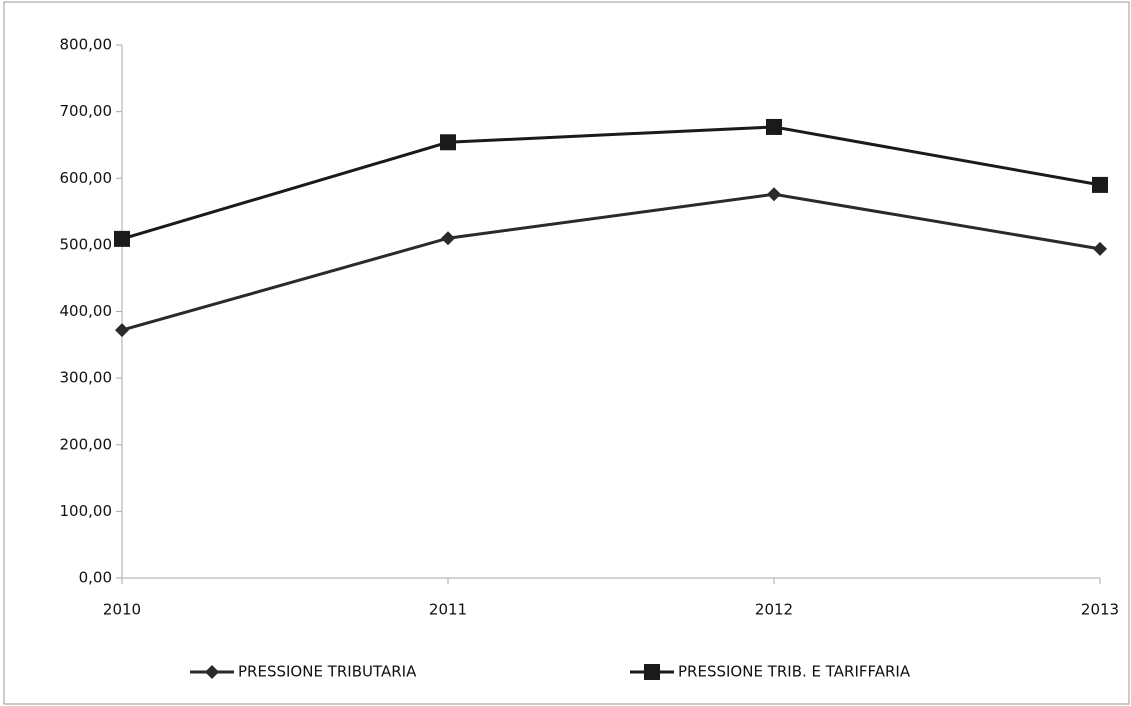 The height and width of the screenshot is (706, 1131). Describe the element at coordinates (86, 45) in the screenshot. I see `y-tick-label: 800,00` at that location.